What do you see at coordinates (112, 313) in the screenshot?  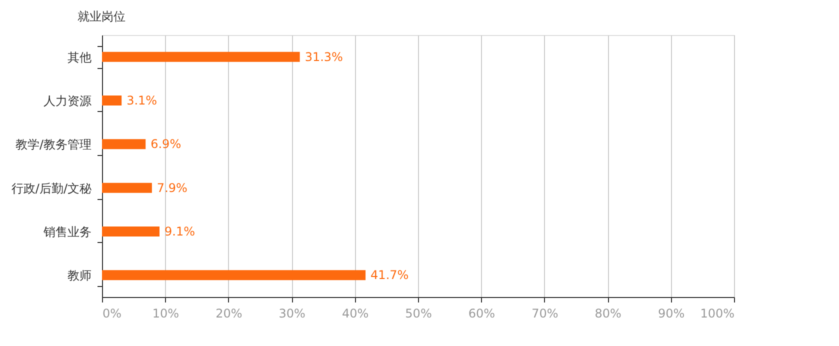 I see `x-tick-label: 0%` at bounding box center [112, 313].